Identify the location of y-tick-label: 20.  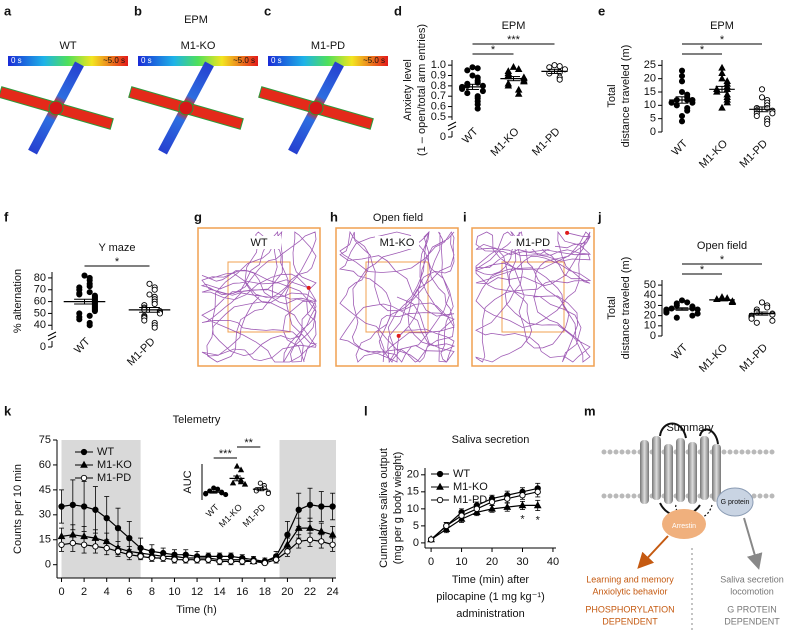
(650, 316).